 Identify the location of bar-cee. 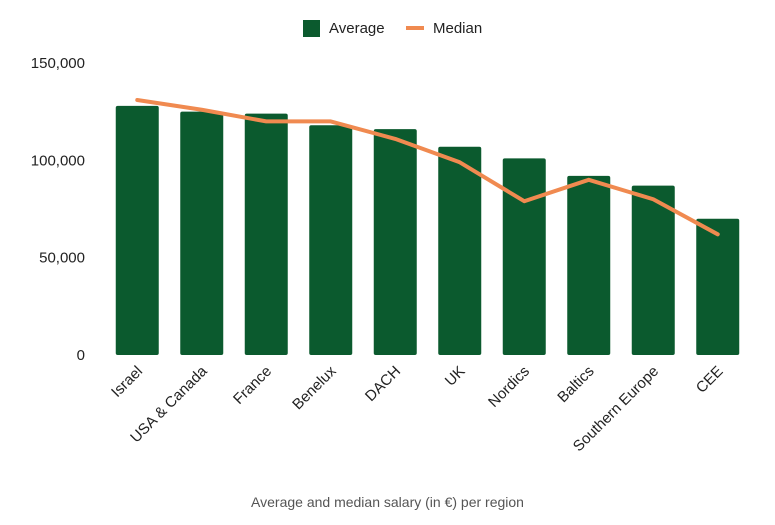
(718, 286).